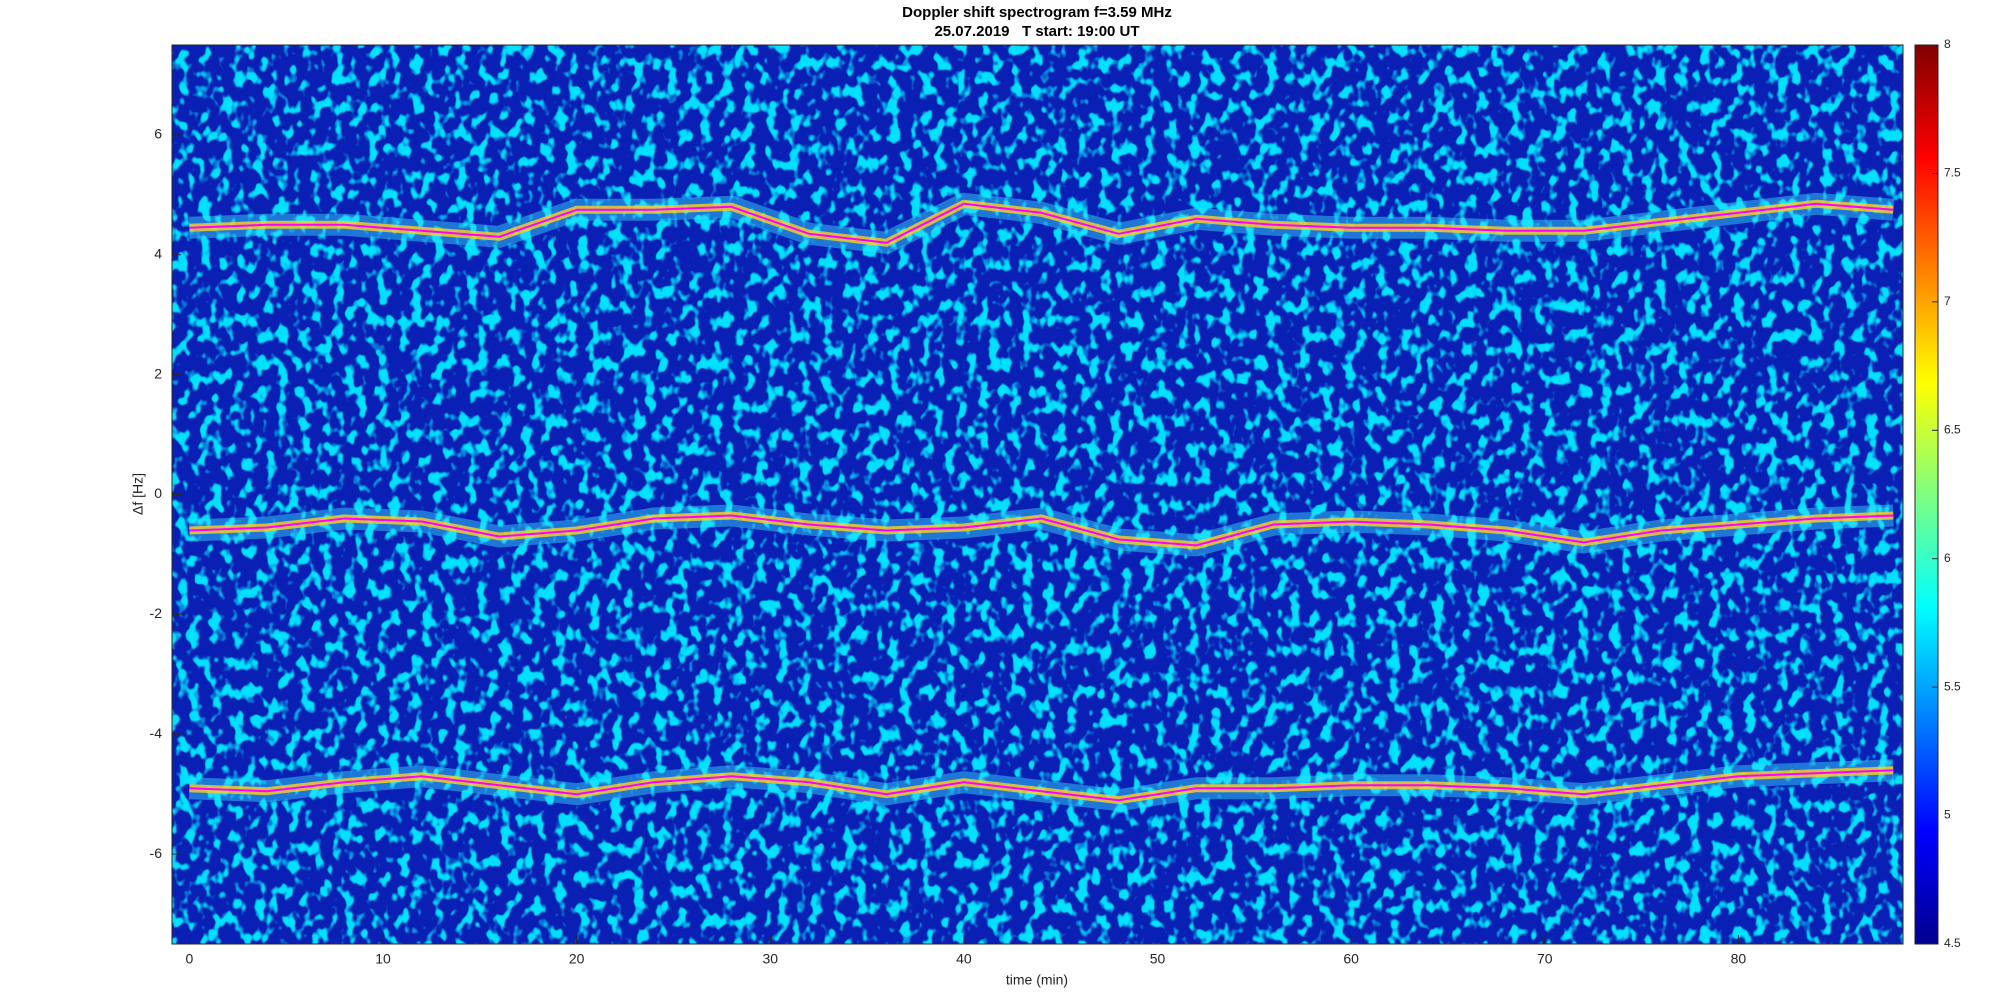  What do you see at coordinates (158, 373) in the screenshot?
I see `y-tick-label: 2` at bounding box center [158, 373].